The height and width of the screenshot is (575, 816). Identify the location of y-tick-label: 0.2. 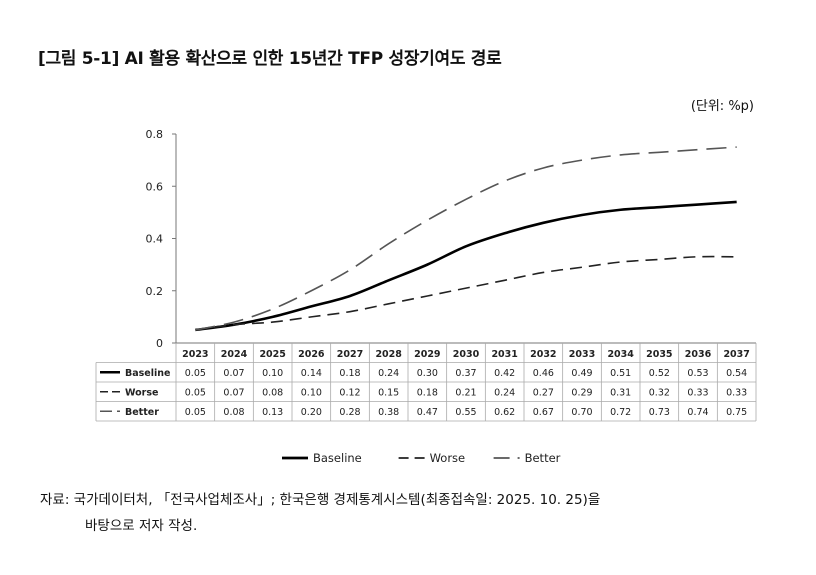
(155, 291).